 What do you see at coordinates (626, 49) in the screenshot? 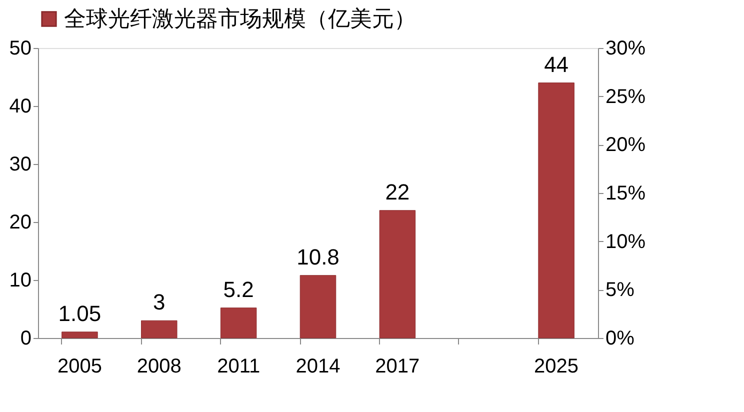
I see `y2-tick-label: 30%` at bounding box center [626, 49].